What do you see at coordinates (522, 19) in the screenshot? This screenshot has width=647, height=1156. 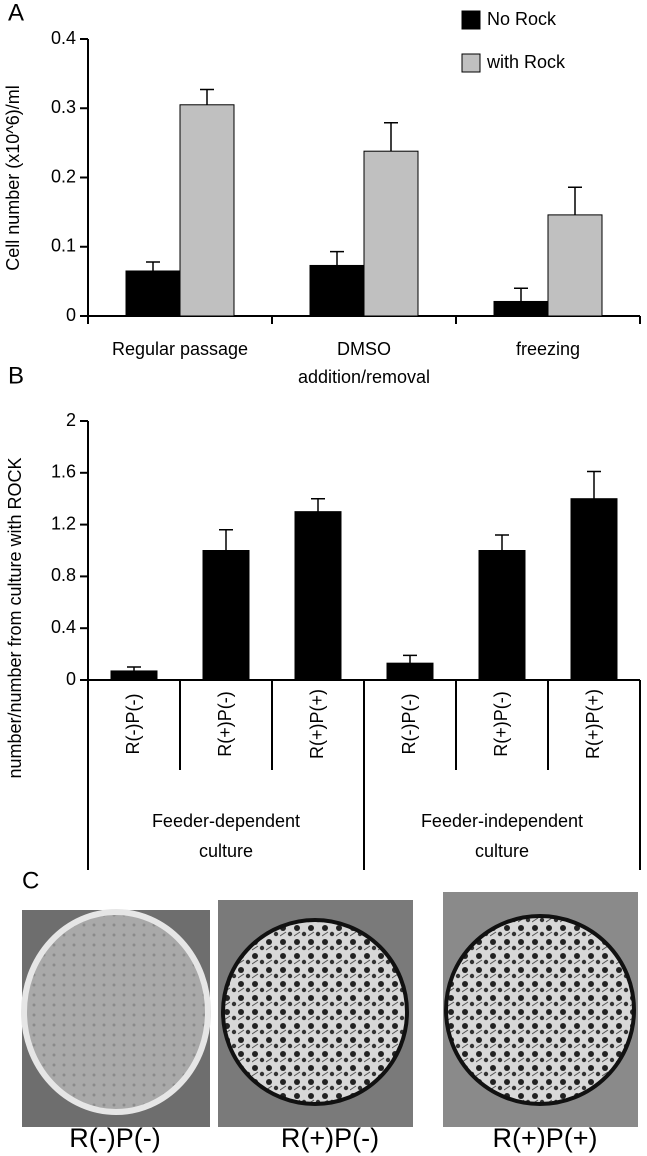 I see `legend-label: No Rock` at bounding box center [522, 19].